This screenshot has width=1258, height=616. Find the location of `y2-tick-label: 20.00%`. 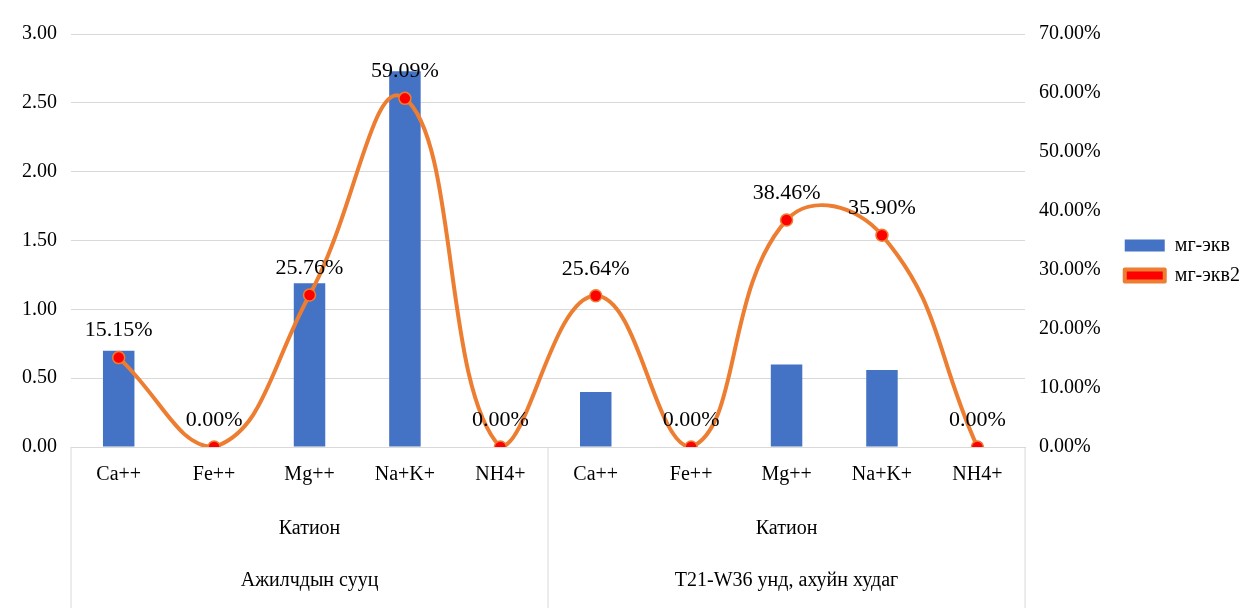

y2-tick-label: 20.00% is located at coordinates (1070, 327).